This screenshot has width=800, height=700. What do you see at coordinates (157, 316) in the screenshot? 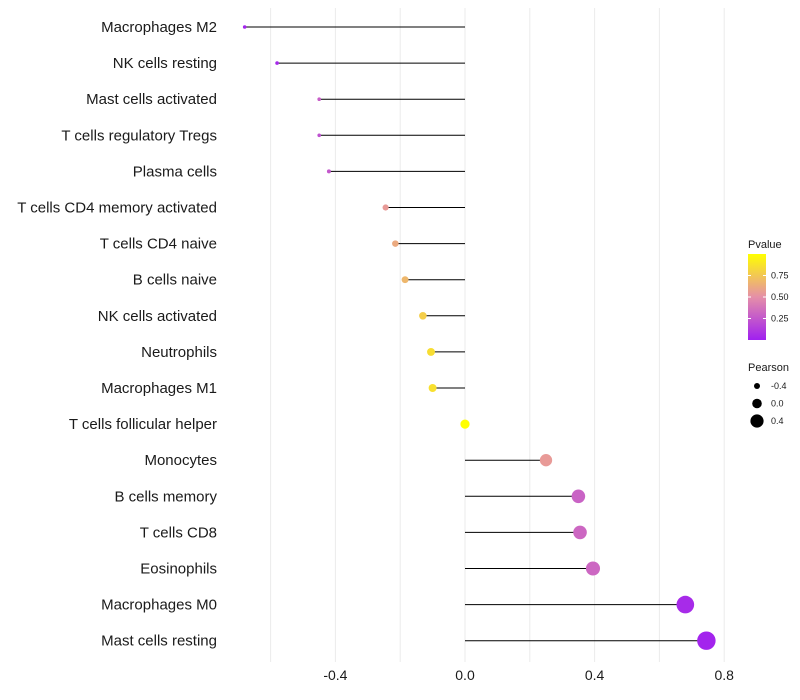
I see `category-label: NK cells activated` at bounding box center [157, 316].